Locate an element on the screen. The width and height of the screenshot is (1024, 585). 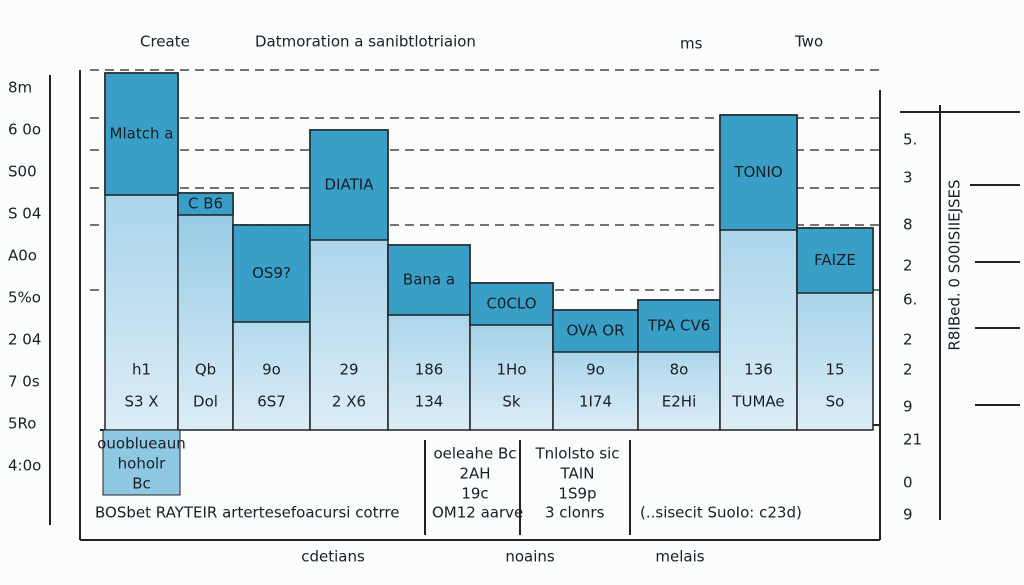
bar-bottom: 2 X6 is located at coordinates (349, 402).